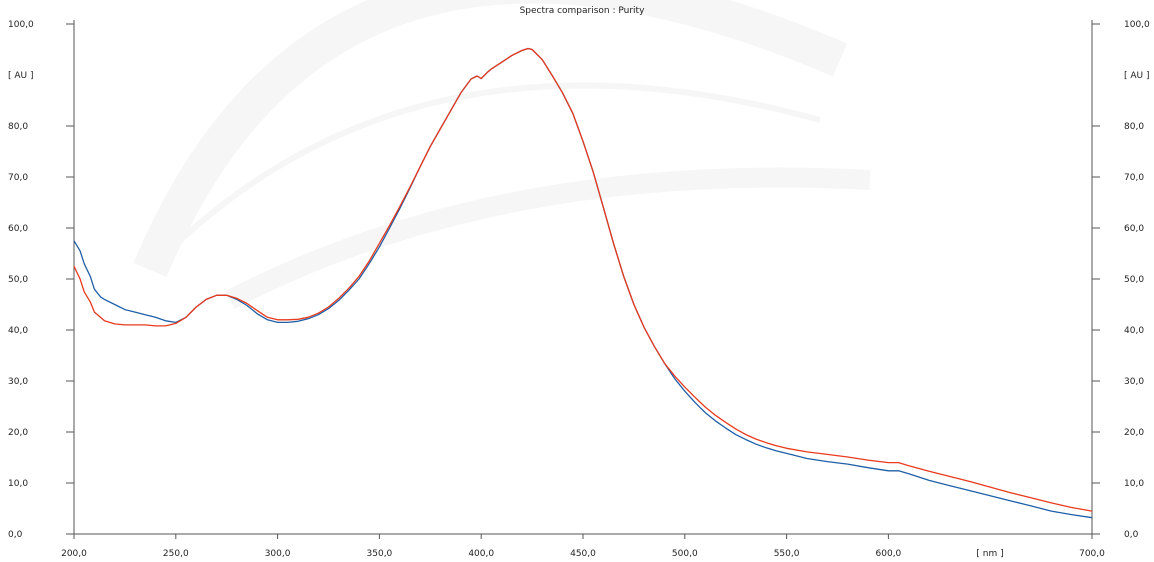  I want to click on x-axis-label: [ nm ], so click(989, 554).